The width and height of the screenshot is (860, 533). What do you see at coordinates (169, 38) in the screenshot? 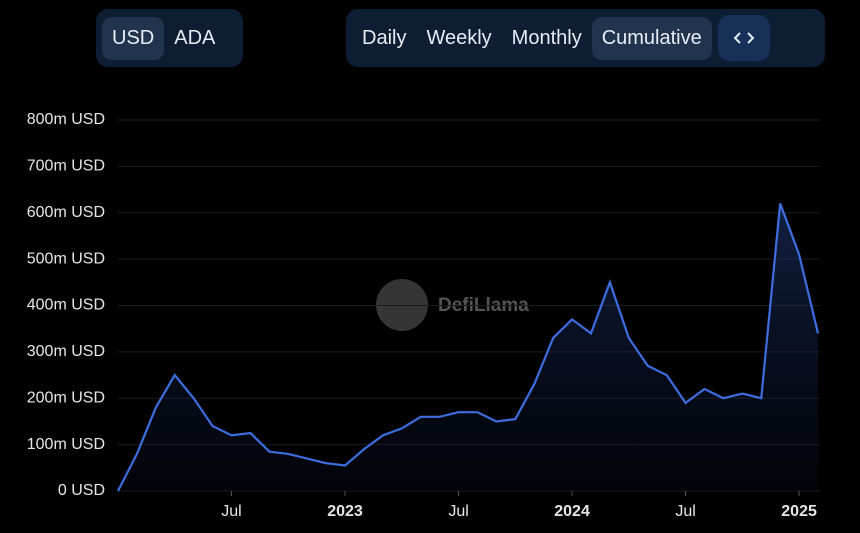
I see `currency-toggle: USD ADA` at bounding box center [169, 38].